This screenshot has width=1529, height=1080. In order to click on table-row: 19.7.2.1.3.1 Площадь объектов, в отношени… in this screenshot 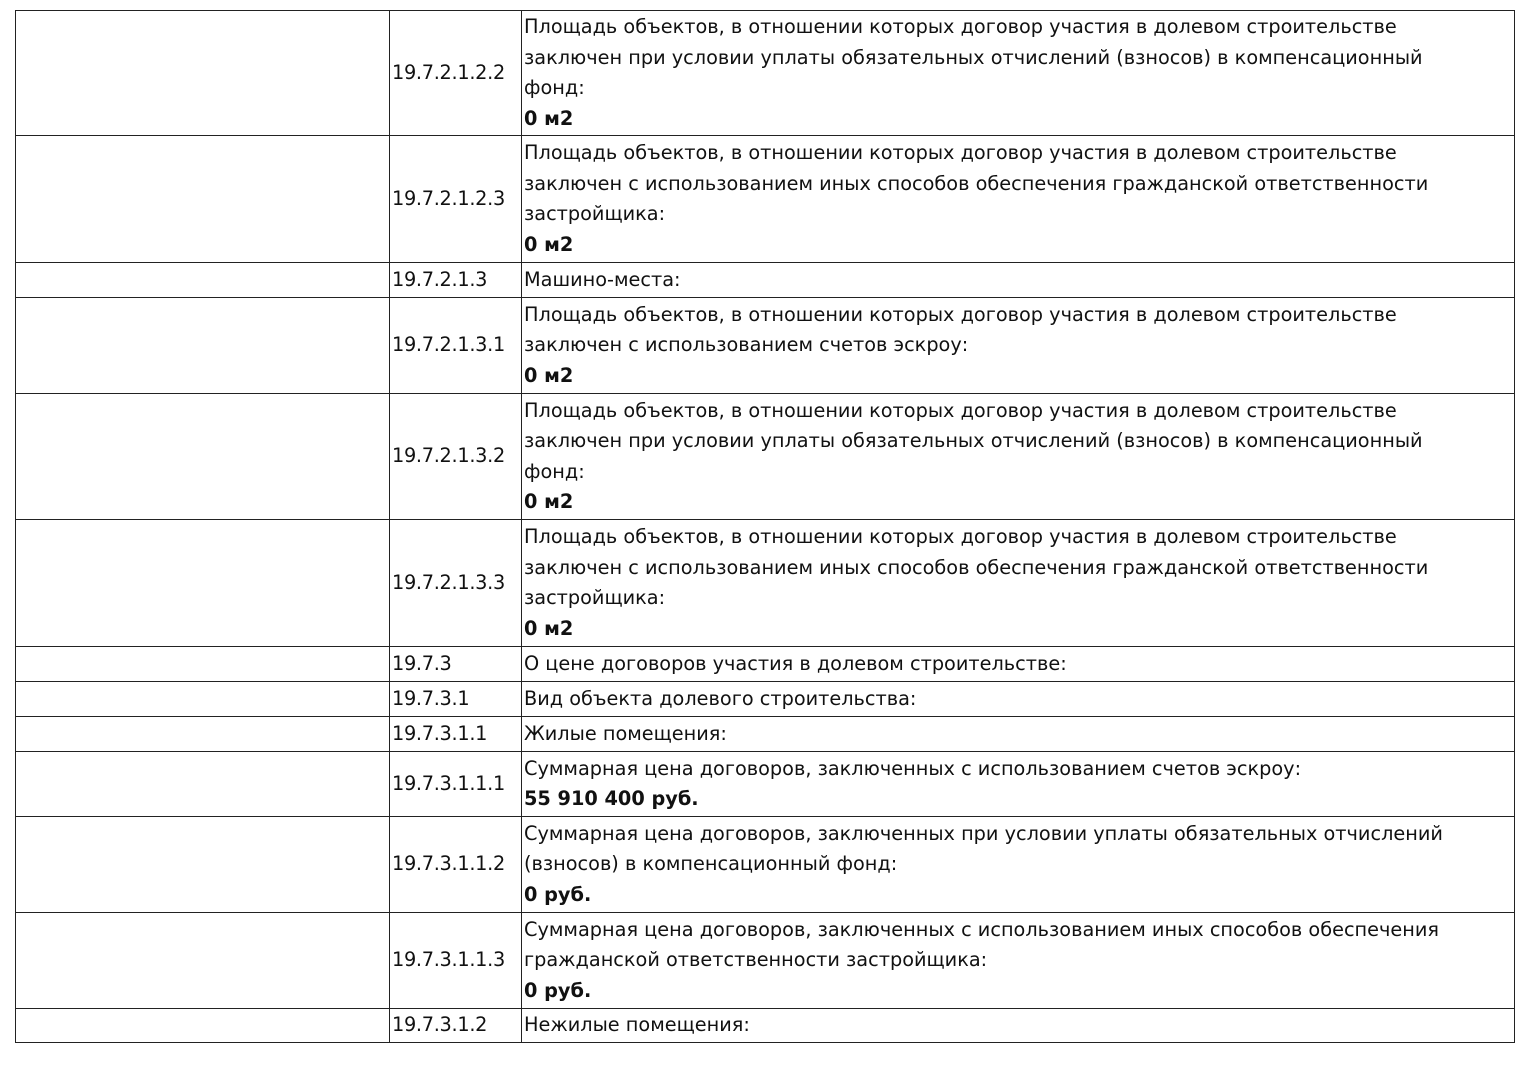, I will do `click(765, 345)`.